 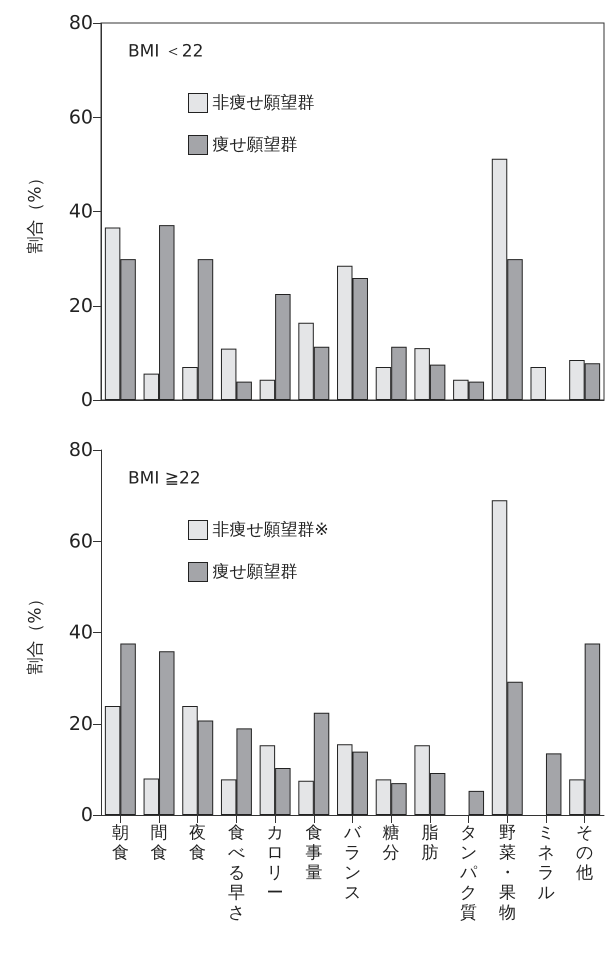 I want to click on x-tick-label: カロリー, so click(x=275, y=863).